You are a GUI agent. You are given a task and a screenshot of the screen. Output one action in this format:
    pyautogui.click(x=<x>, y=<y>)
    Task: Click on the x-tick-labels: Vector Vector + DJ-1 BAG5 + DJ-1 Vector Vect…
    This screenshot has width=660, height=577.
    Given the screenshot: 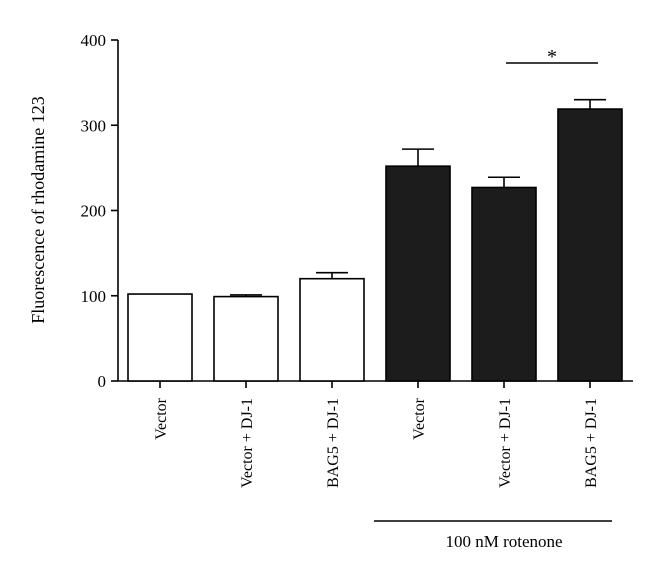 What is the action you would take?
    pyautogui.click(x=376, y=442)
    